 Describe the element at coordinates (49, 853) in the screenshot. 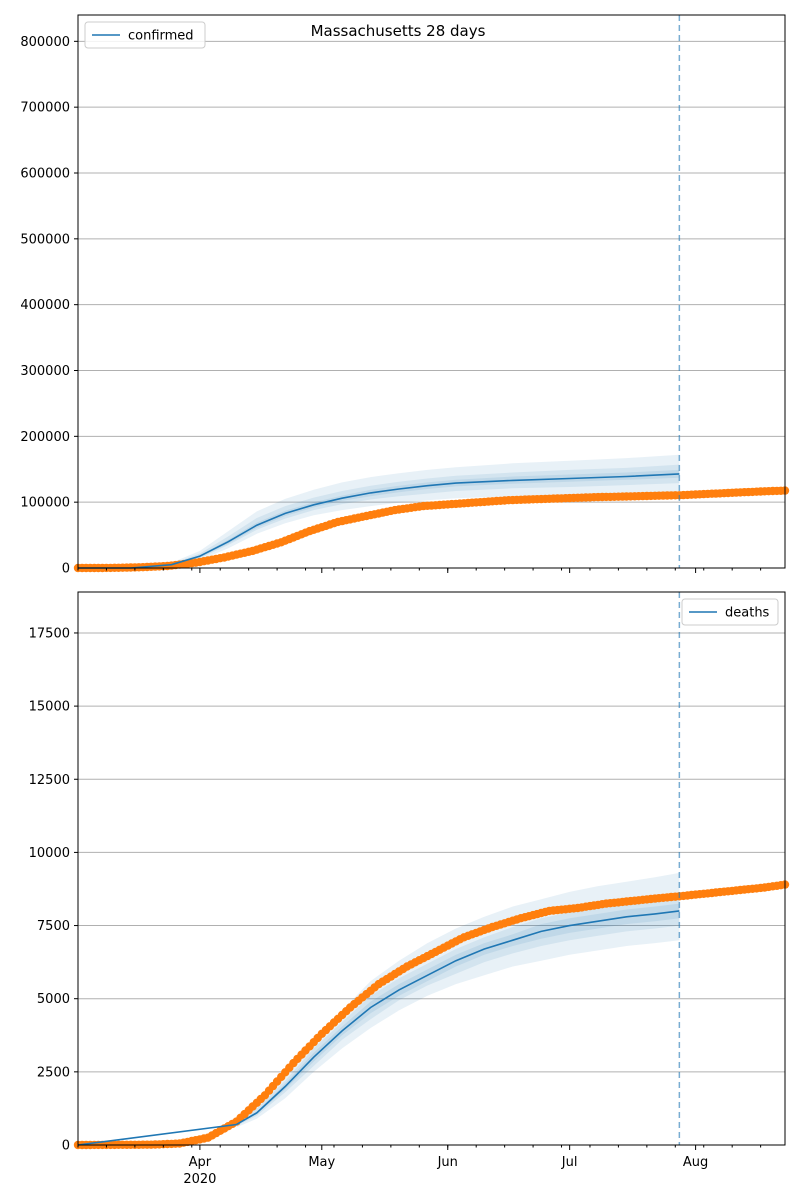

I see `y-tick-label: 10000` at that location.